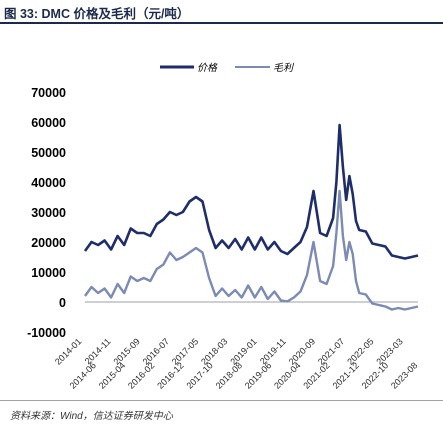  What do you see at coordinates (141, 375) in the screenshot?
I see `x-tick-label: 2016-02` at bounding box center [141, 375].